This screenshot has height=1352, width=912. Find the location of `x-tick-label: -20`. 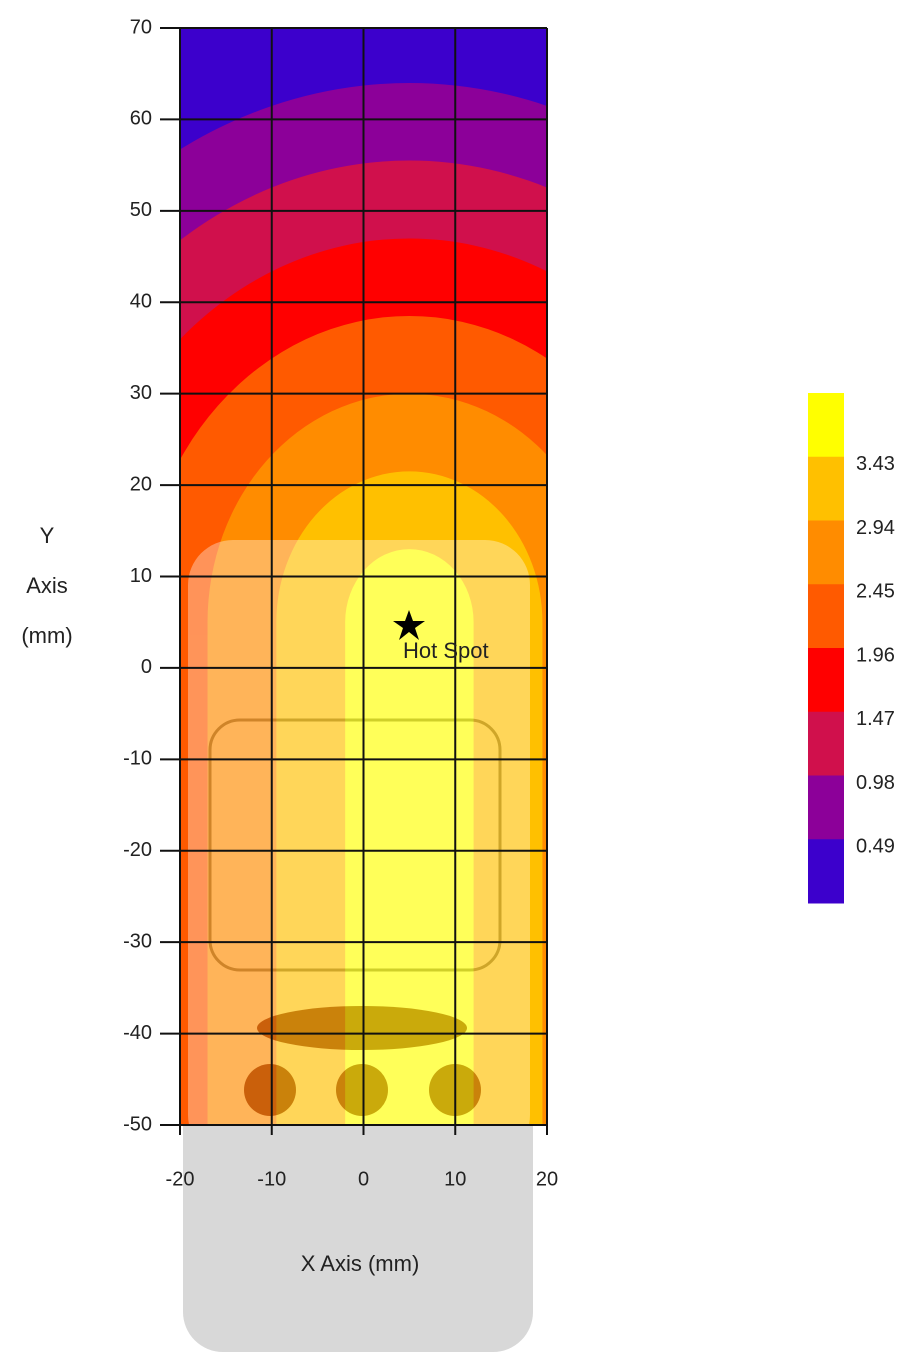

x-tick-label: -20 is located at coordinates (180, 1179).